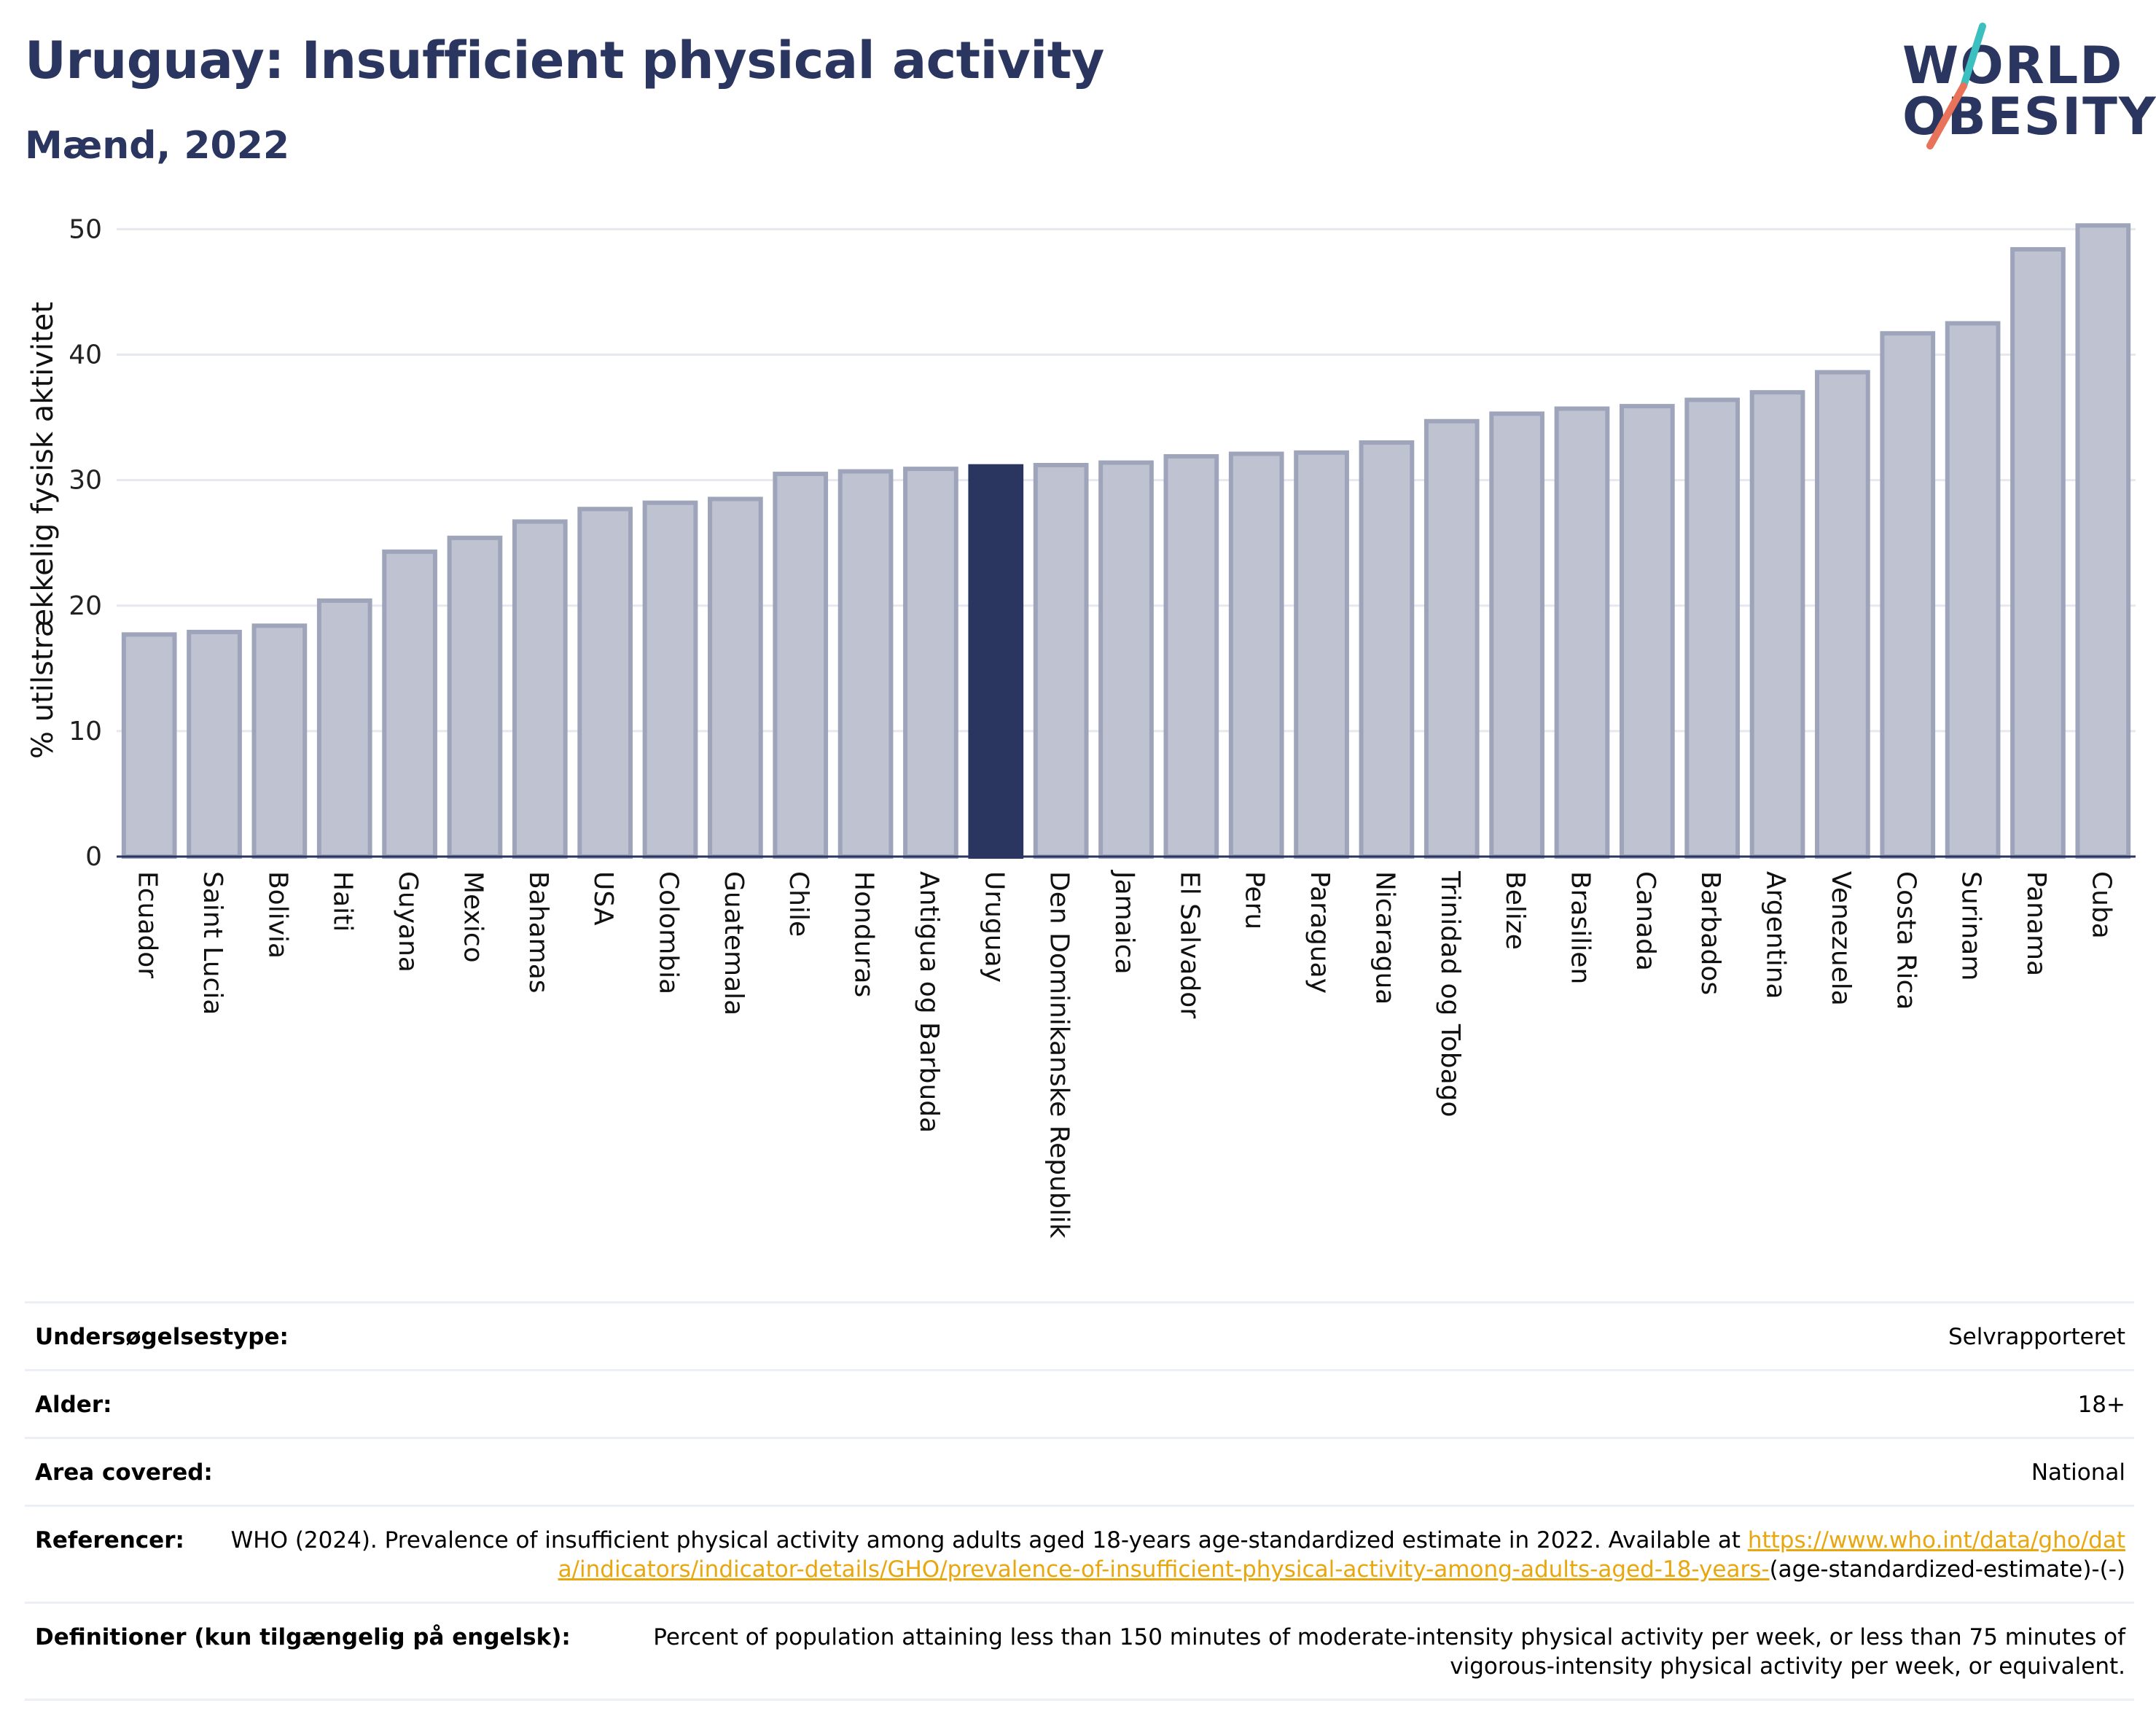 The image size is (2156, 1735). Describe the element at coordinates (344, 728) in the screenshot. I see `bar-haiti` at that location.